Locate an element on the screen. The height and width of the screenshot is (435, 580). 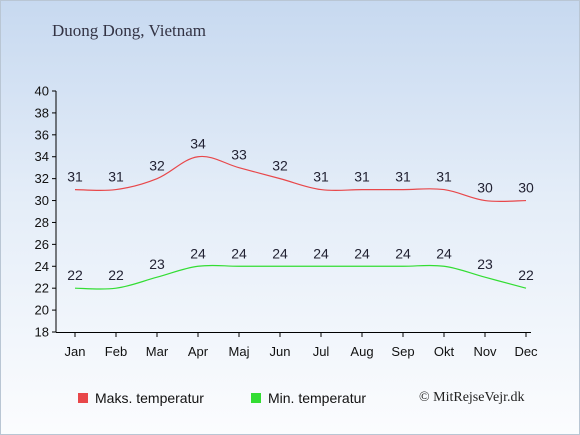
y-tick-label: 40 is located at coordinates (42, 91).